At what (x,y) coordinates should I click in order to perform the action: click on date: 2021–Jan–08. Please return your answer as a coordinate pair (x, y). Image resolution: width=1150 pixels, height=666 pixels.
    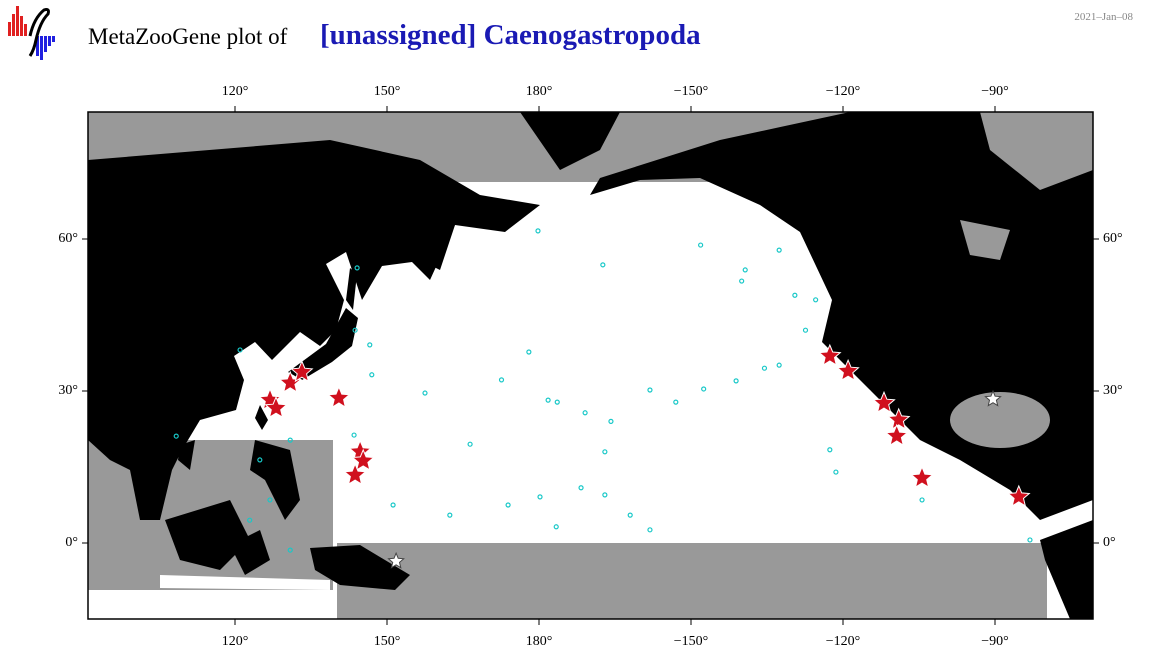
    Looking at the image, I should click on (1103, 17).